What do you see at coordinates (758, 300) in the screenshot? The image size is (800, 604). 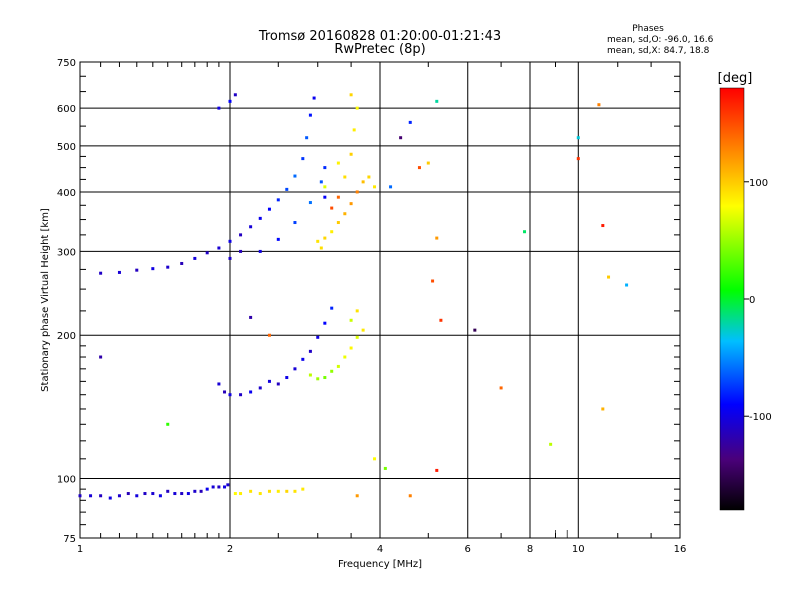 I see `colorbar-ticks: 100 0 -100` at bounding box center [758, 300].